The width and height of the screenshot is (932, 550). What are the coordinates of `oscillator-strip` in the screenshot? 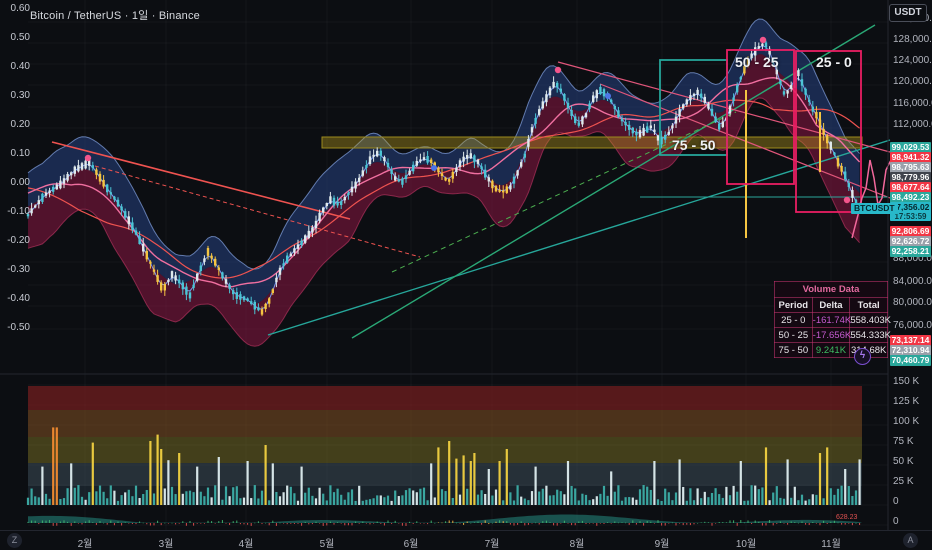 It's located at (444, 520).